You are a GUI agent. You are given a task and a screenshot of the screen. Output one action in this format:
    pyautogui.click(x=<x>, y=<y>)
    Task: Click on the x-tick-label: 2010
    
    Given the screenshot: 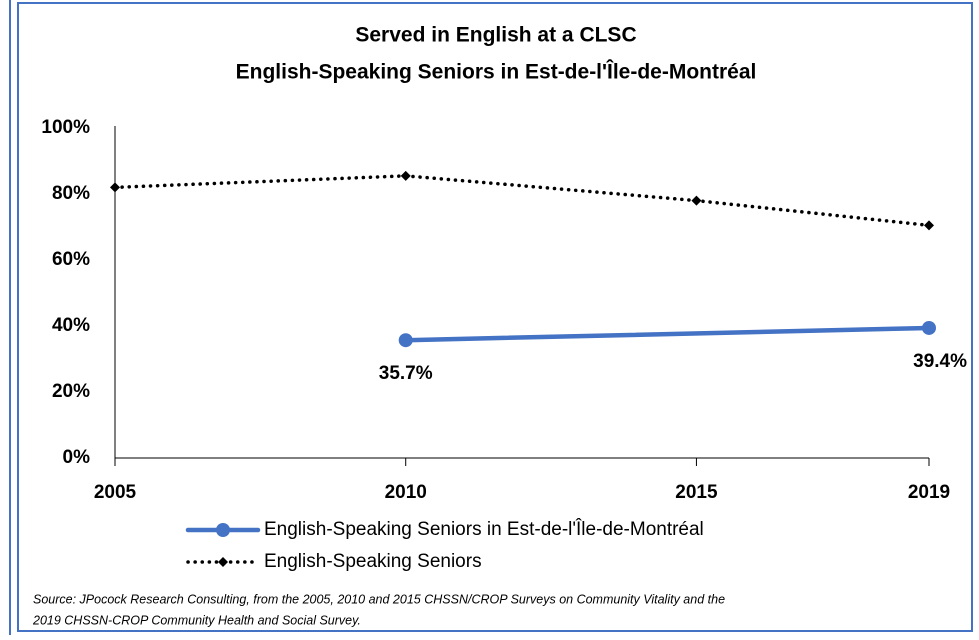 What is the action you would take?
    pyautogui.click(x=406, y=492)
    